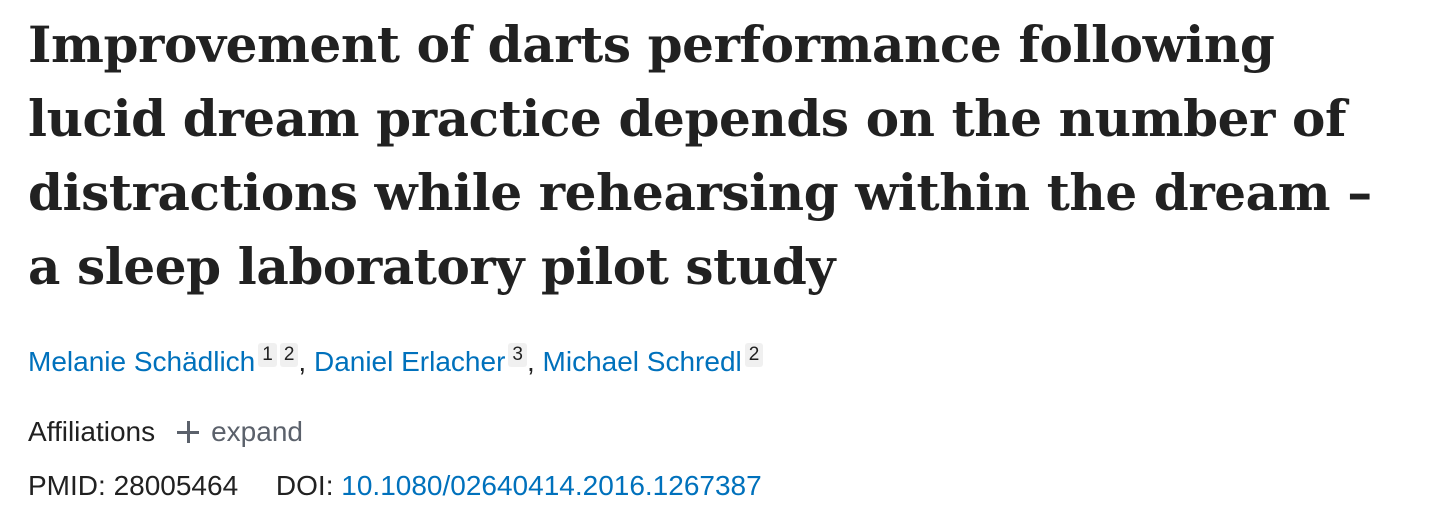  I want to click on affiliations-expand-button: expand, so click(240, 432).